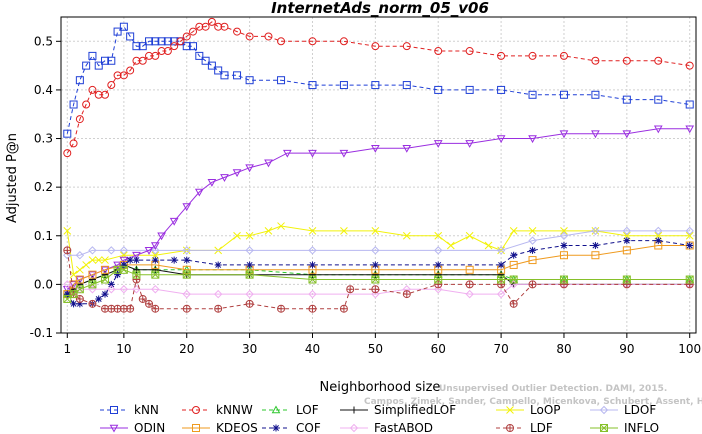 Image resolution: width=702 pixels, height=434 pixels. What do you see at coordinates (623, 410) in the screenshot?
I see `legend-item-ldof: LDOF` at bounding box center [623, 410].